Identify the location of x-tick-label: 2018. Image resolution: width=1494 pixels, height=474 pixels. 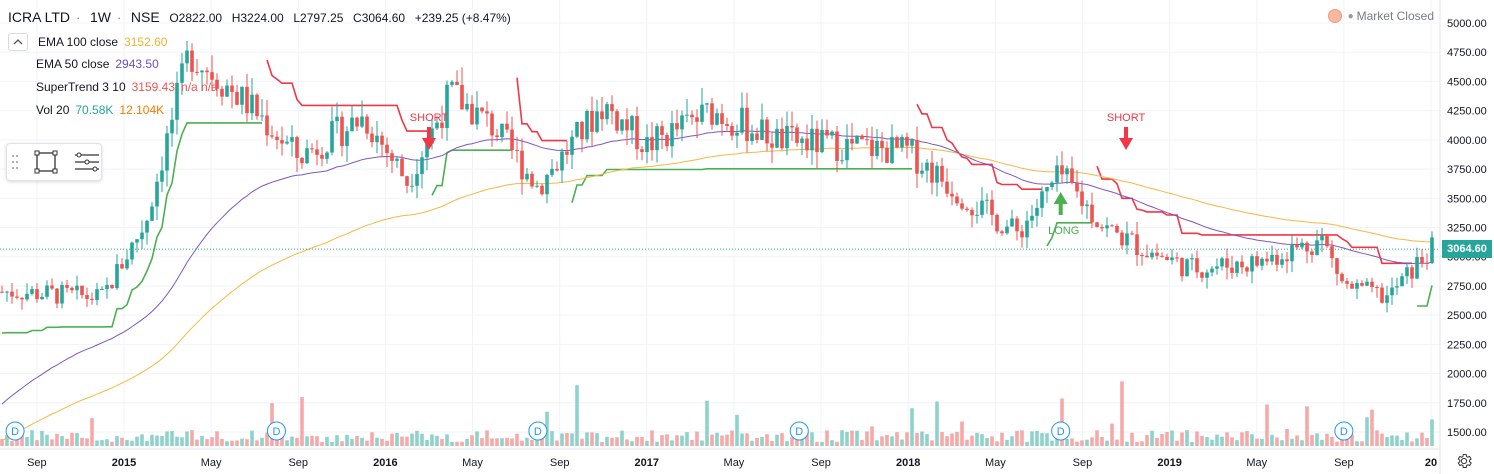
(908, 463).